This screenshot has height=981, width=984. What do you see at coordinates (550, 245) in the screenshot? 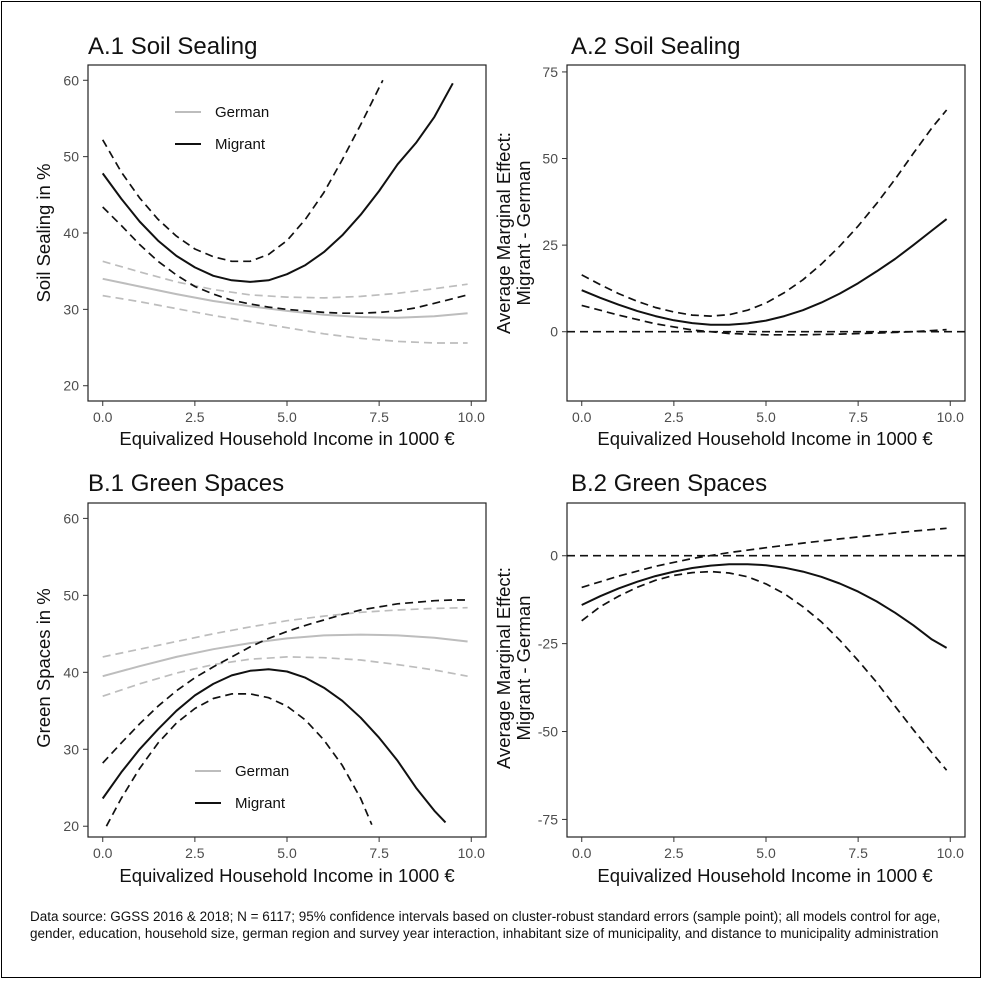
I see `y-tick-label: 25` at bounding box center [550, 245].